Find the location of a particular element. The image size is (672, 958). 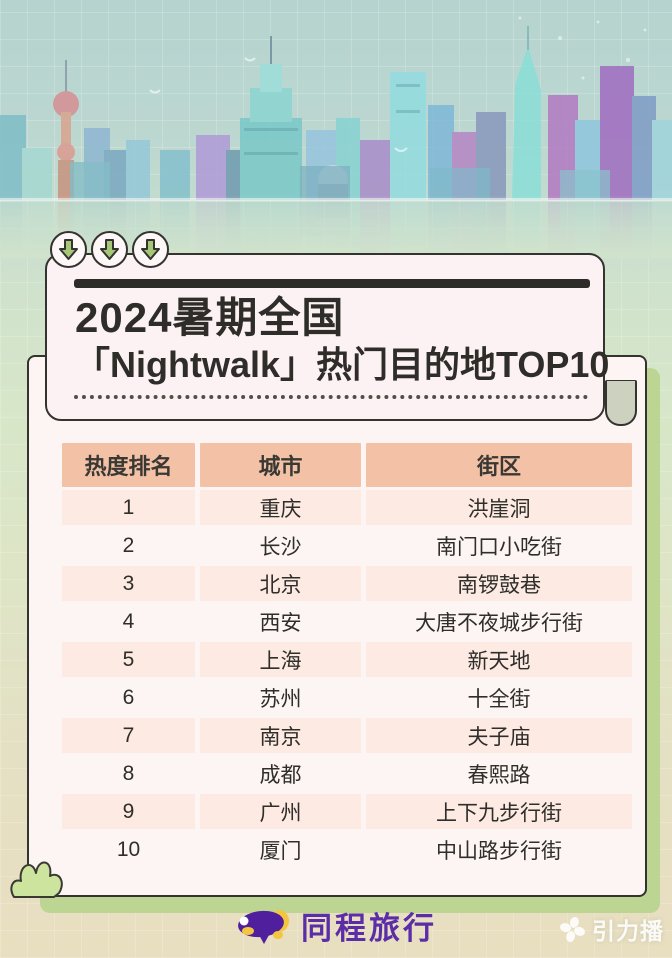

rank-cell: 6 is located at coordinates (128, 697).